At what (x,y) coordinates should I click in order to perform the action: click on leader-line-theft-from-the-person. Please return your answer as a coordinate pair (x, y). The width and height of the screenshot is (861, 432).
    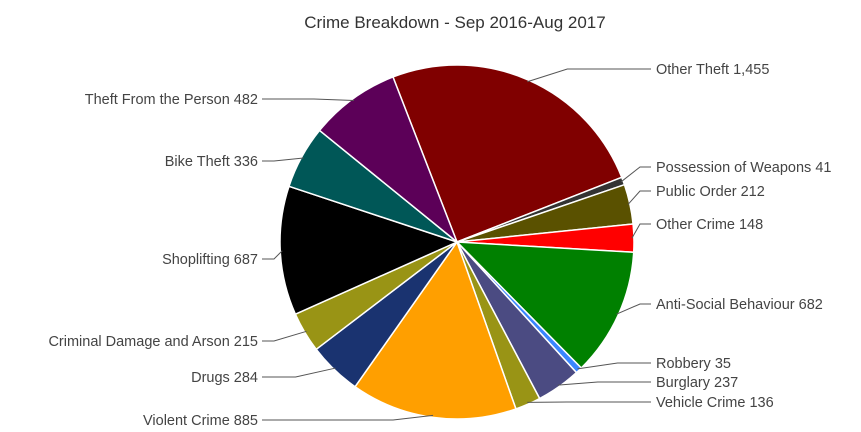
    Looking at the image, I should click on (308, 100).